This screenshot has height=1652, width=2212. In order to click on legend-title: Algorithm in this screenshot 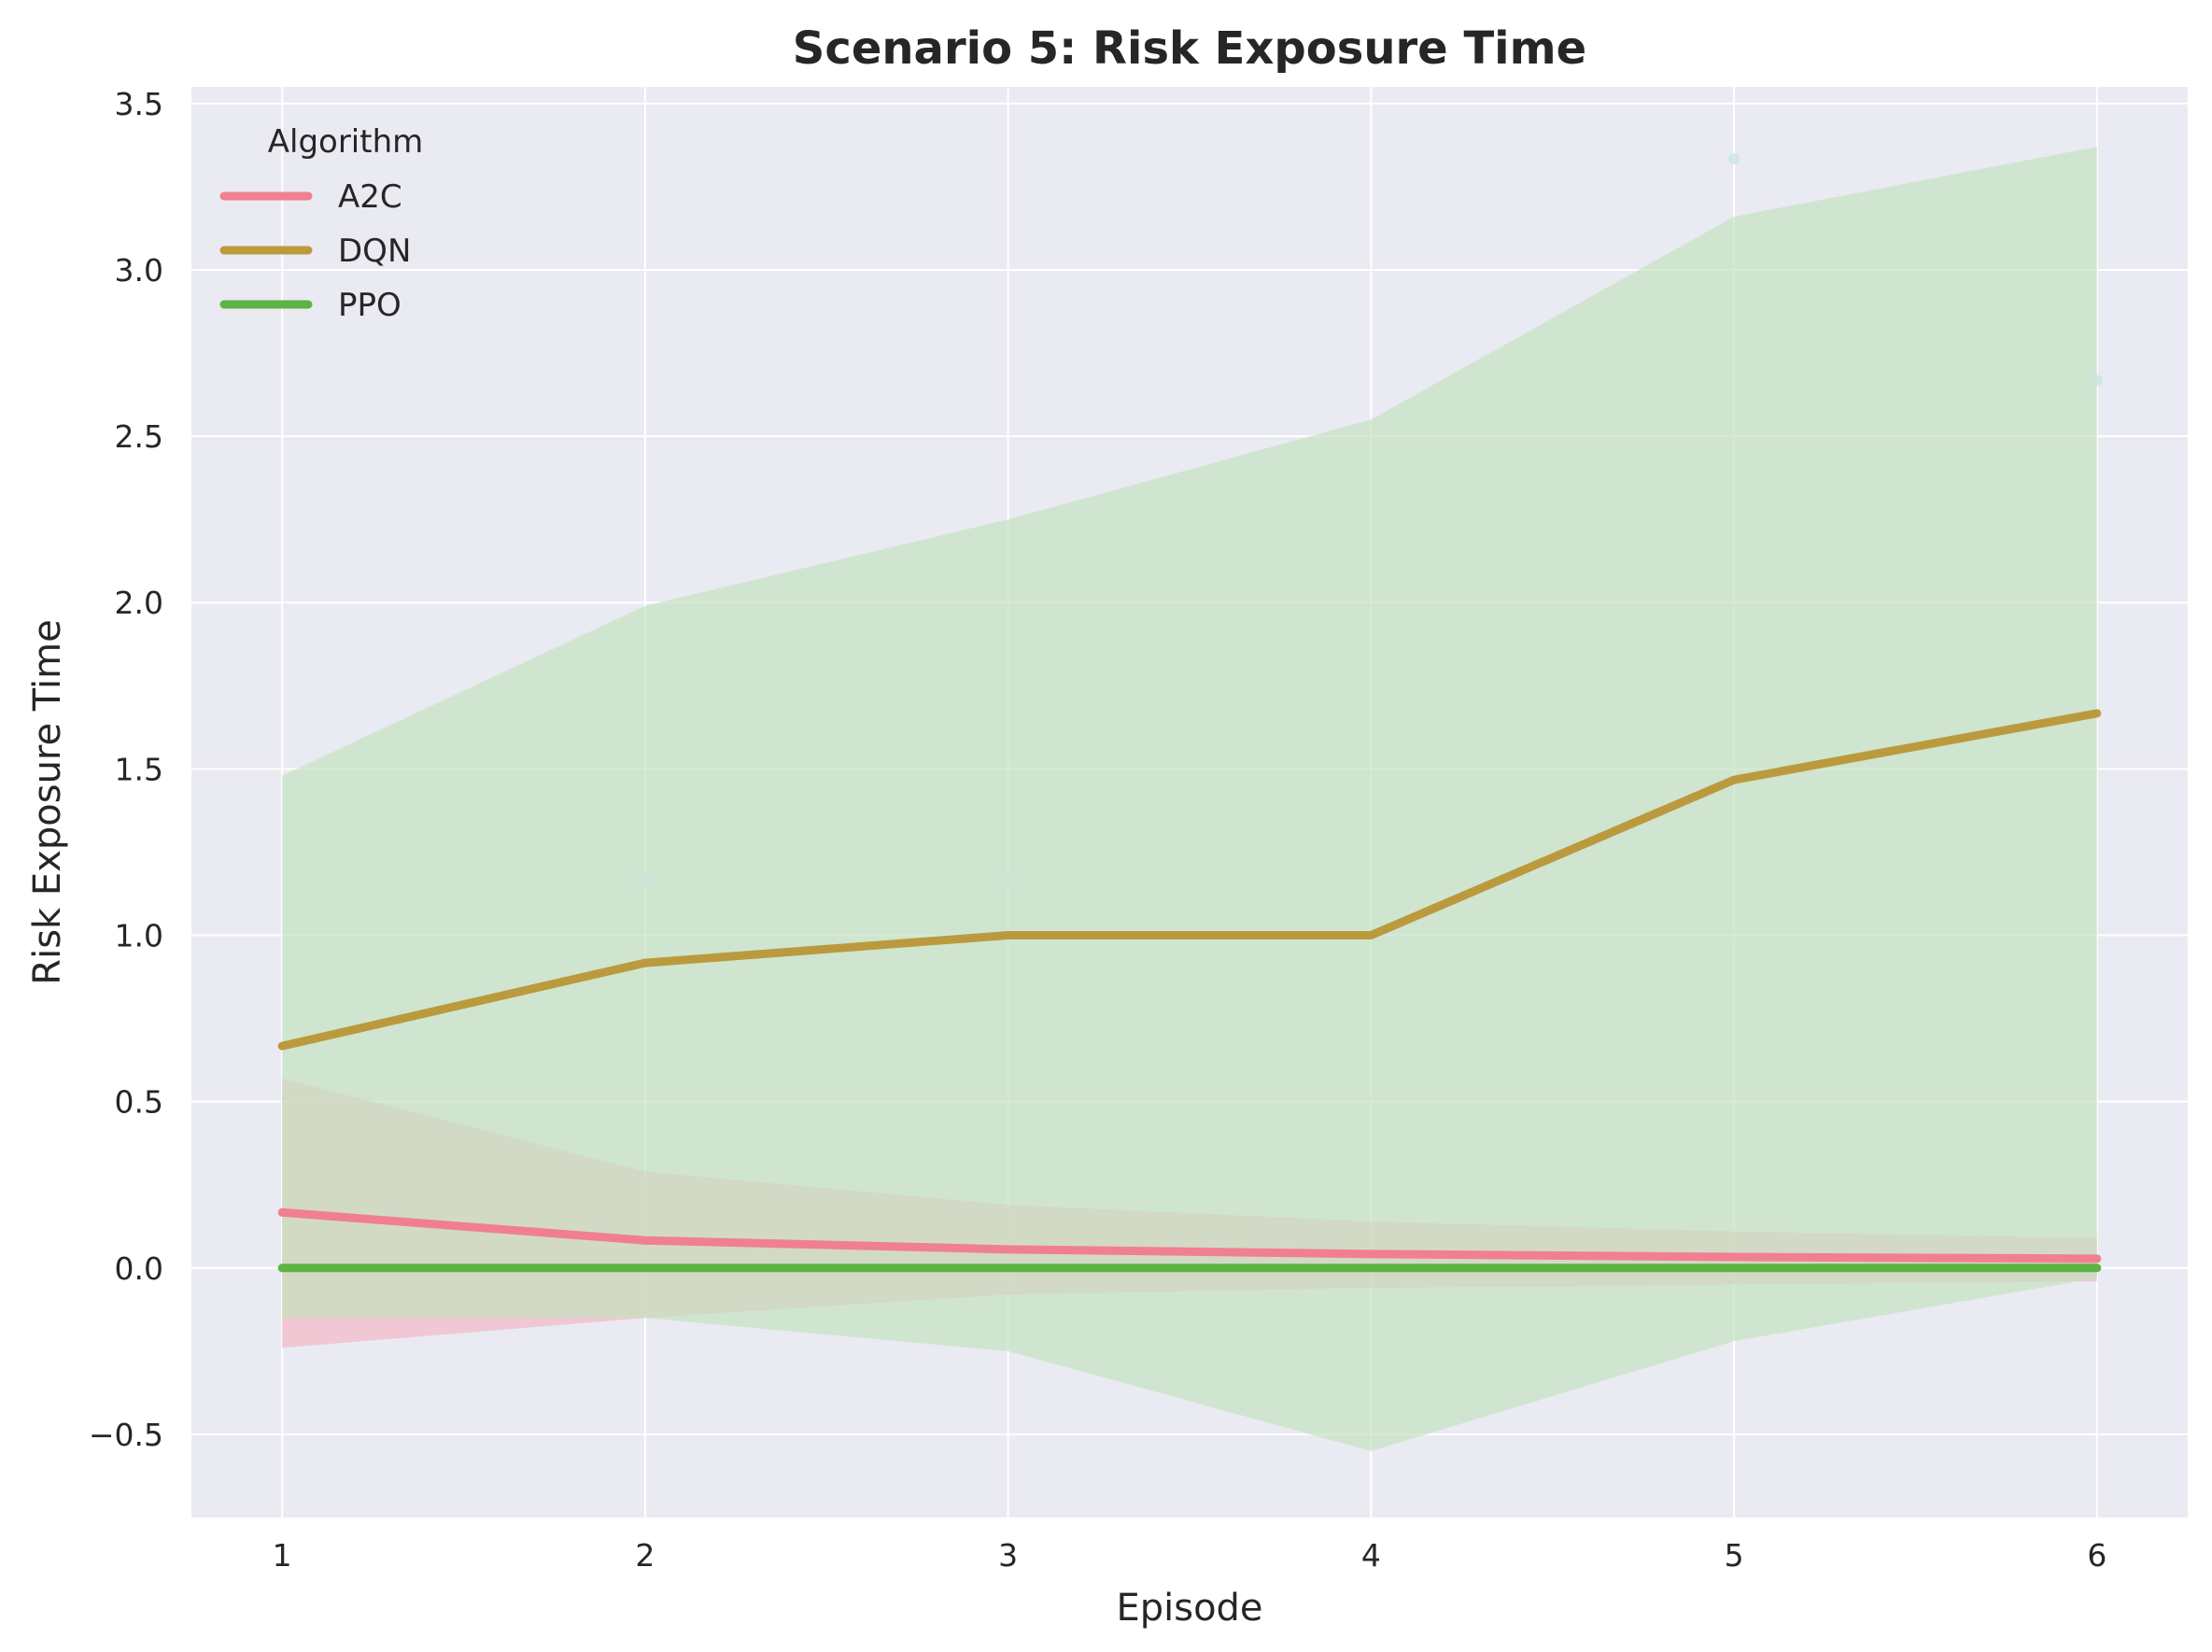, I will do `click(346, 142)`.